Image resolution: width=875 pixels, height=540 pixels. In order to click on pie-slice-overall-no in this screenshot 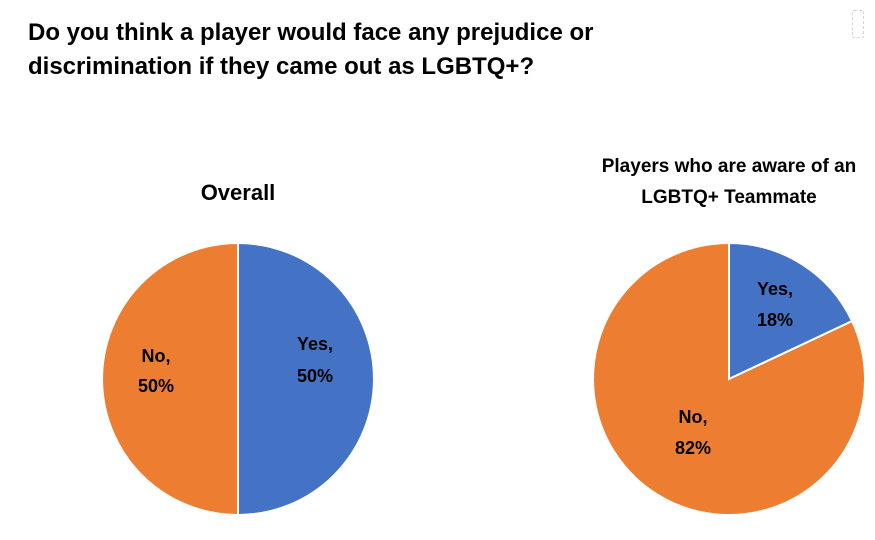, I will do `click(170, 379)`.